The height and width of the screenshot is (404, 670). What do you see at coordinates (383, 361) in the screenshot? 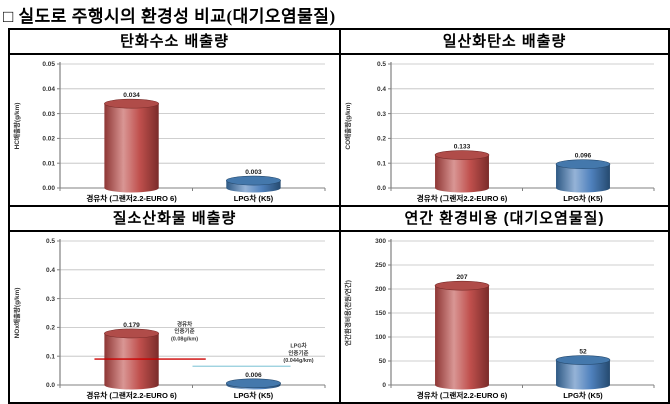
I see `y-tick-label: 50` at bounding box center [383, 361].